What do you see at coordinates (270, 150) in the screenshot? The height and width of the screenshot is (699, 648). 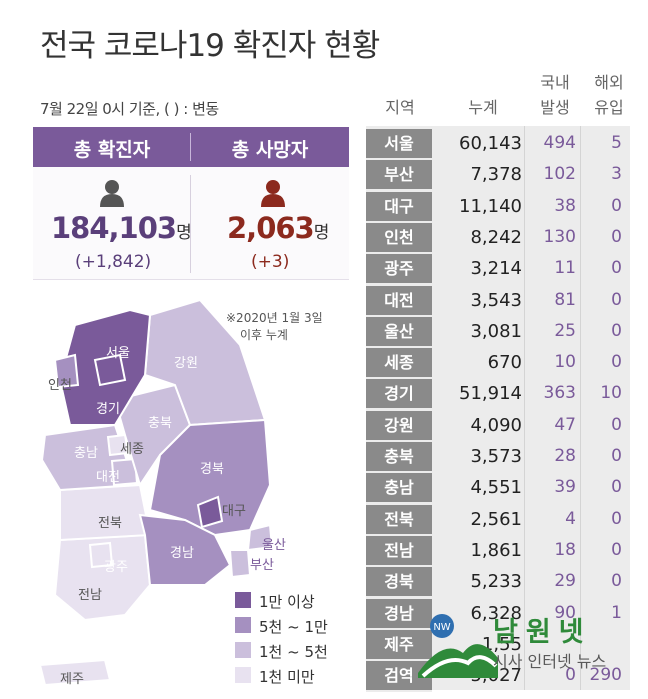 I see `deaths-label: 총 사망자` at bounding box center [270, 150].